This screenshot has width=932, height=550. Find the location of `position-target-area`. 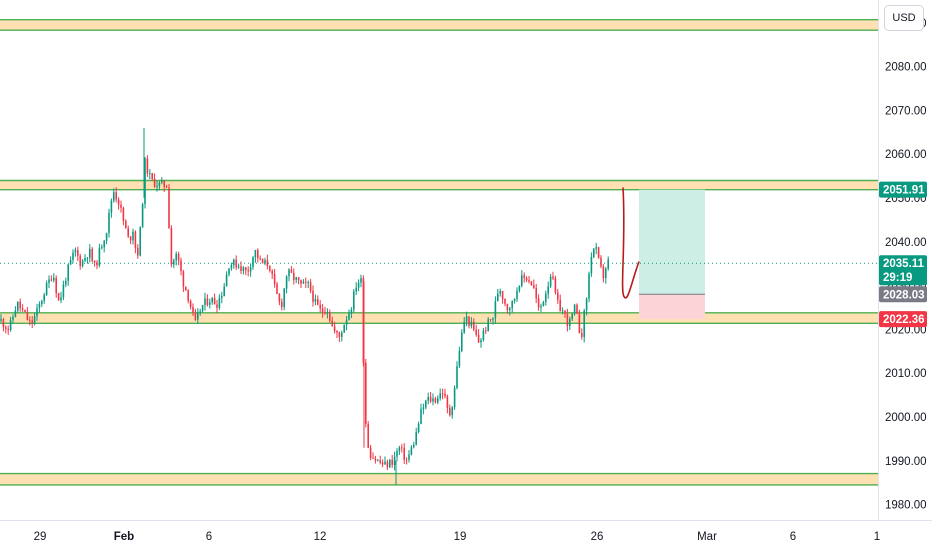

position-target-area is located at coordinates (672, 242).